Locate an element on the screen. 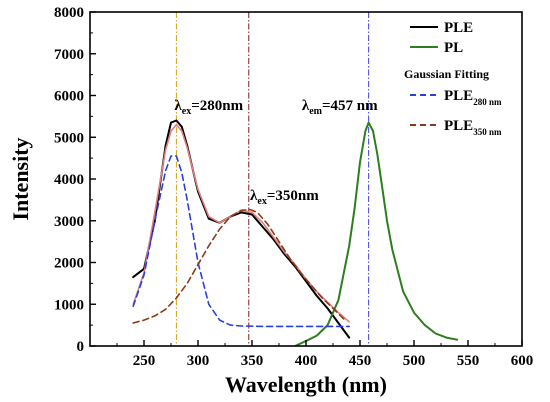 Image resolution: width=550 pixels, height=402 pixels. x-tick-label: 550 is located at coordinates (468, 361).